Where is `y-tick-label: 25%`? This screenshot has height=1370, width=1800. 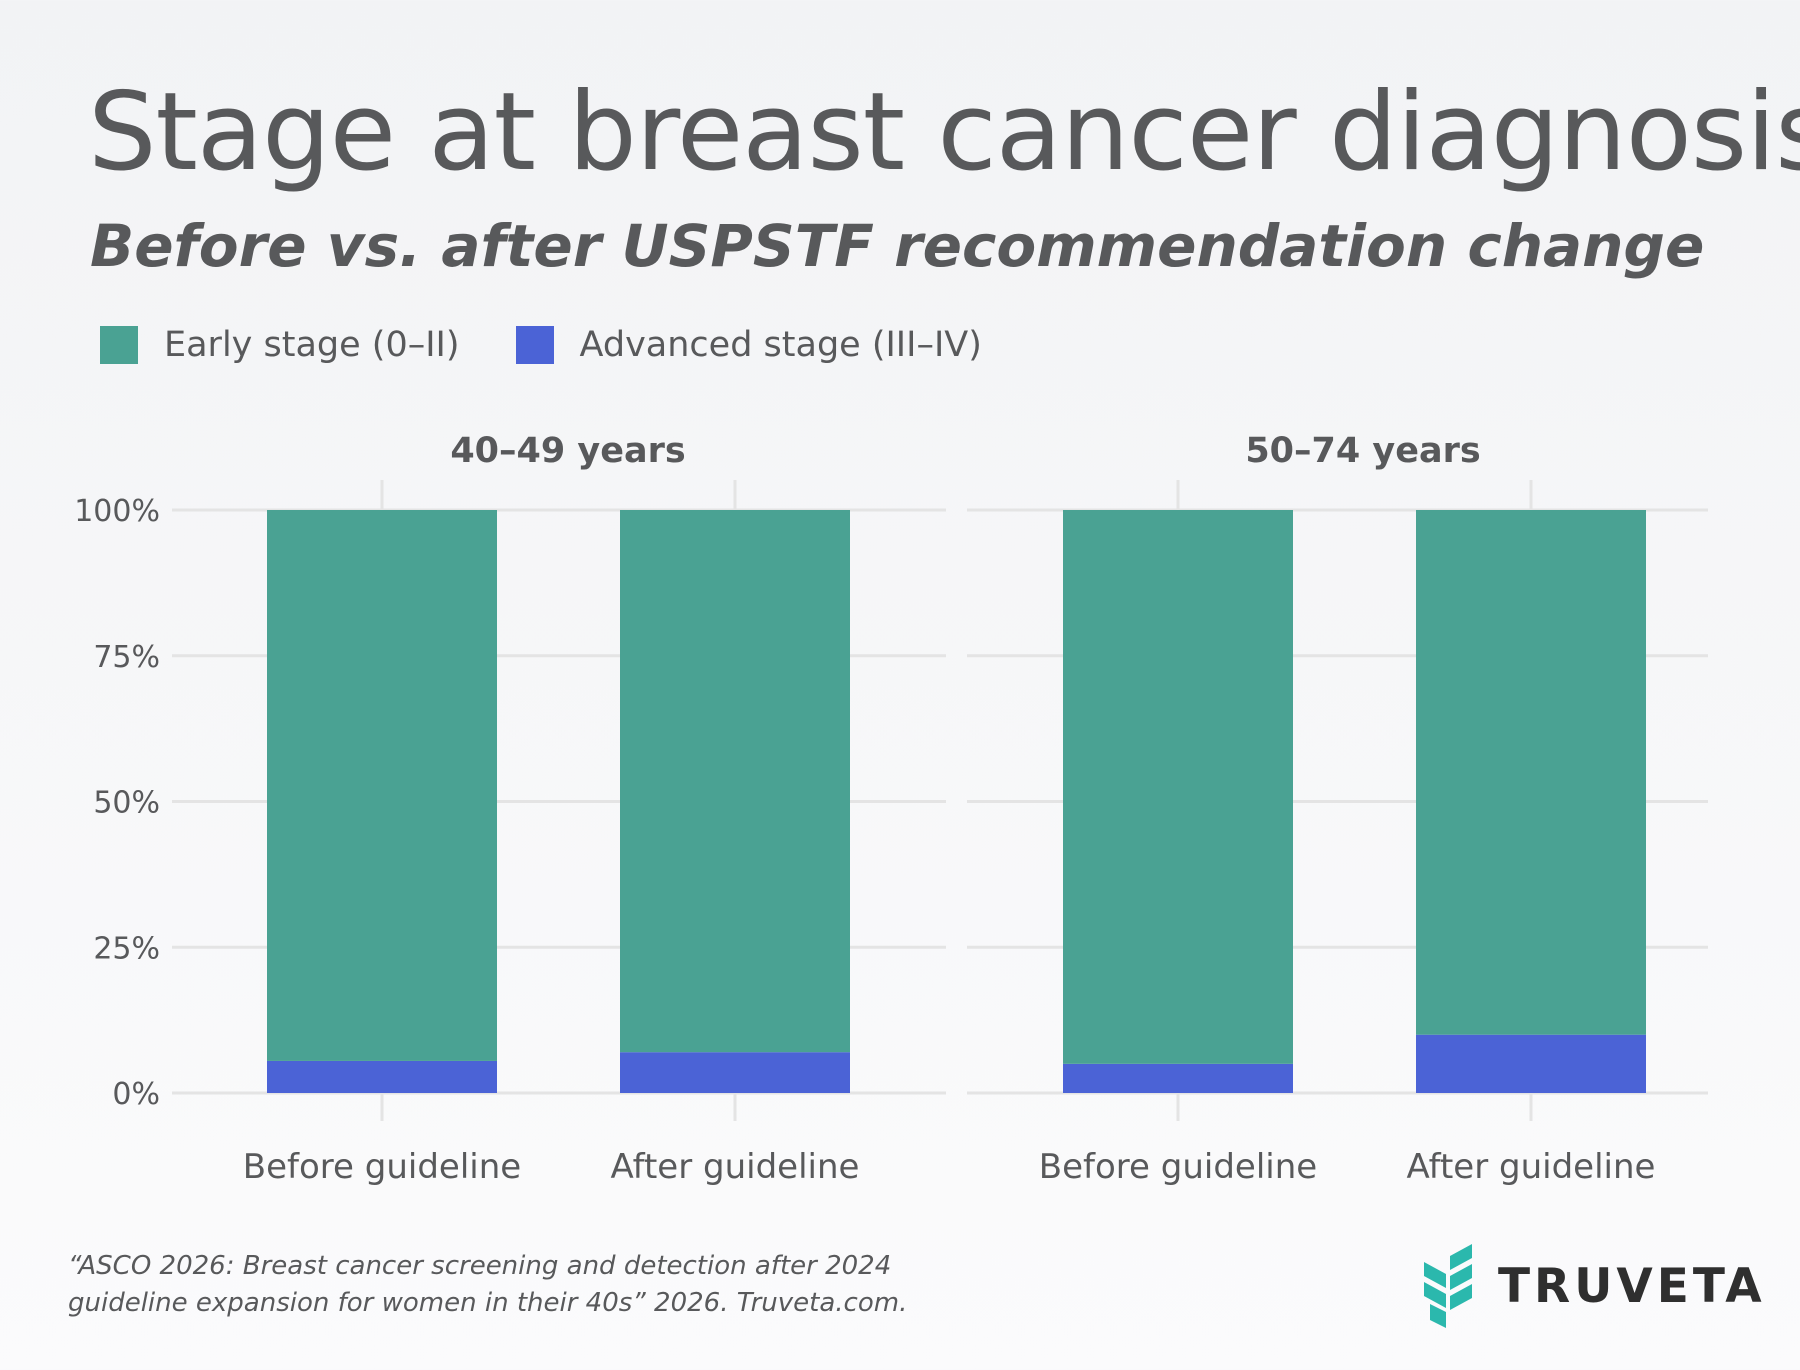 y-tick-label: 25% is located at coordinates (126, 948).